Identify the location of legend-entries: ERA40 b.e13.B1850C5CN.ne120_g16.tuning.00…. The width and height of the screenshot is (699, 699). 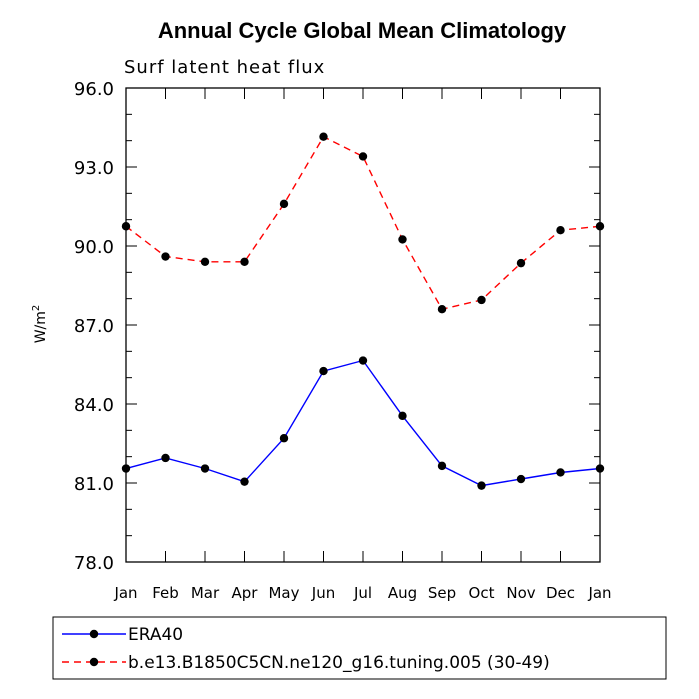
(306, 649).